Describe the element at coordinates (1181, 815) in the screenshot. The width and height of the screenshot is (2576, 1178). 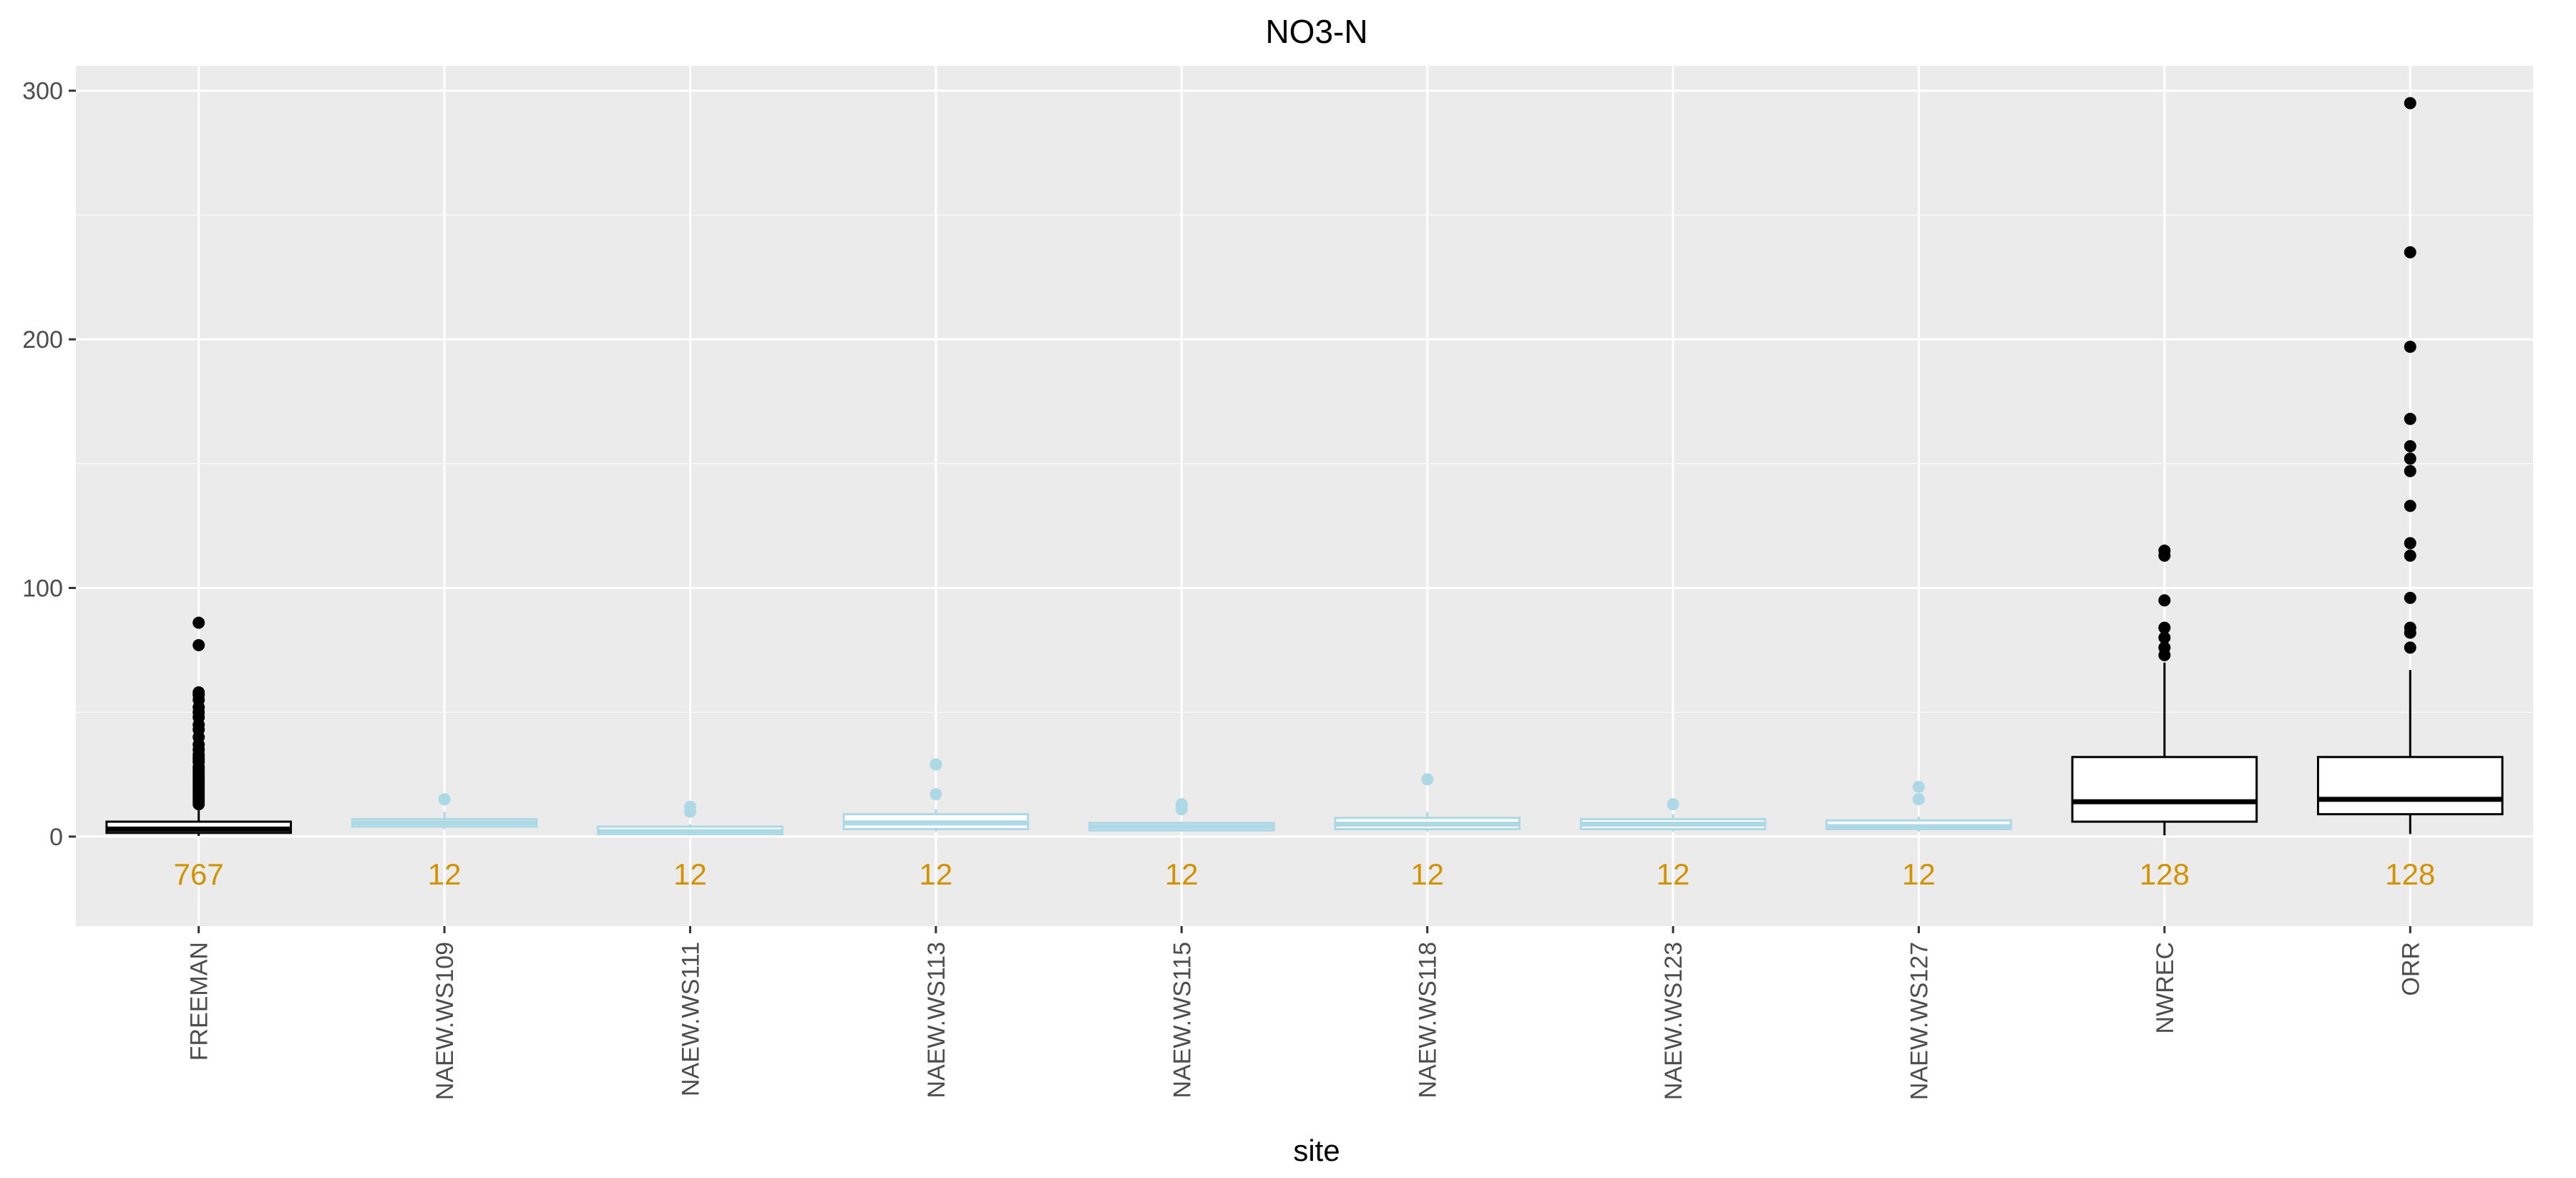
I see `box-naew-ws115` at that location.